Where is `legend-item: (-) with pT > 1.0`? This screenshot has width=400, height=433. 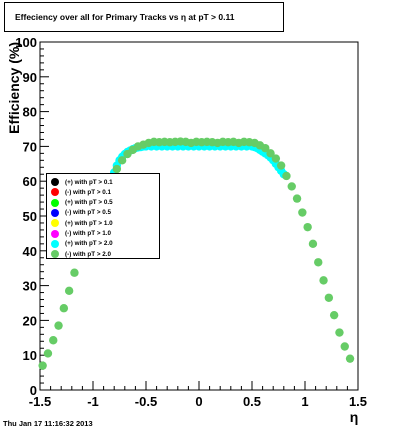
legend-item: (-) with pT > 1.0 is located at coordinates (81, 234).